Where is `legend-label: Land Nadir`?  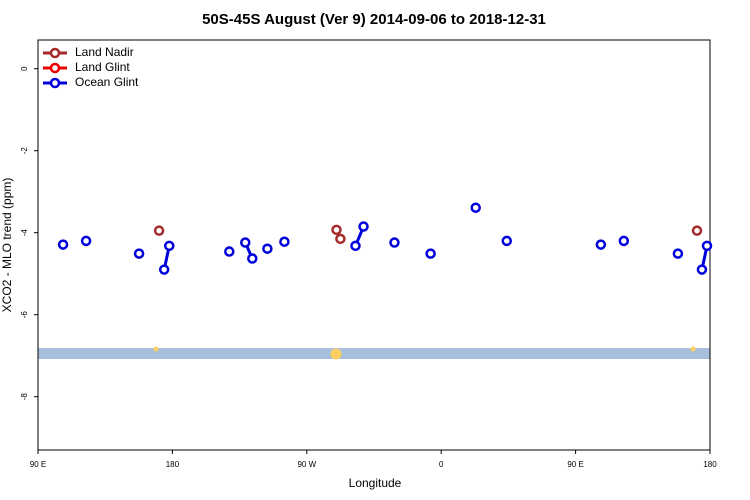 legend-label: Land Nadir is located at coordinates (104, 52).